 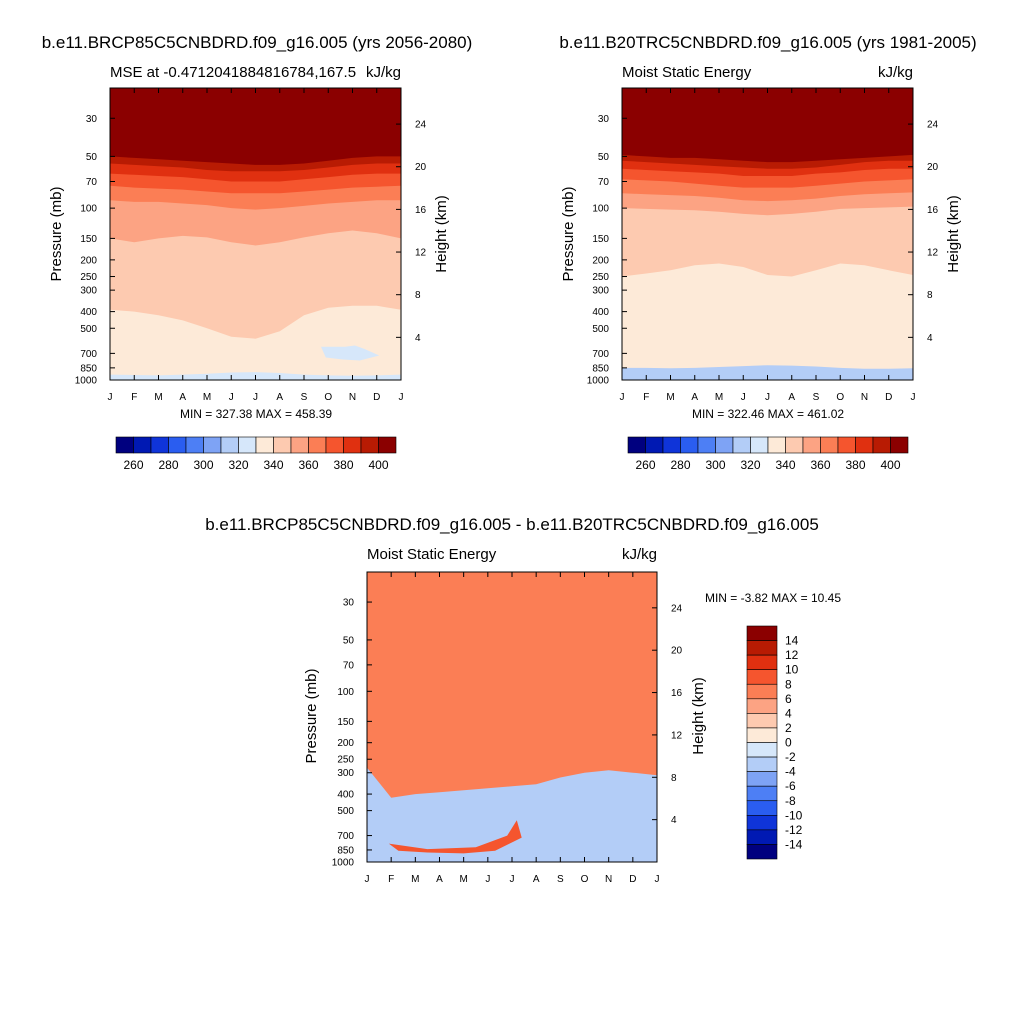 I want to click on colorbar: 260 280 300 320 340 360 380 400, so click(x=768, y=454).